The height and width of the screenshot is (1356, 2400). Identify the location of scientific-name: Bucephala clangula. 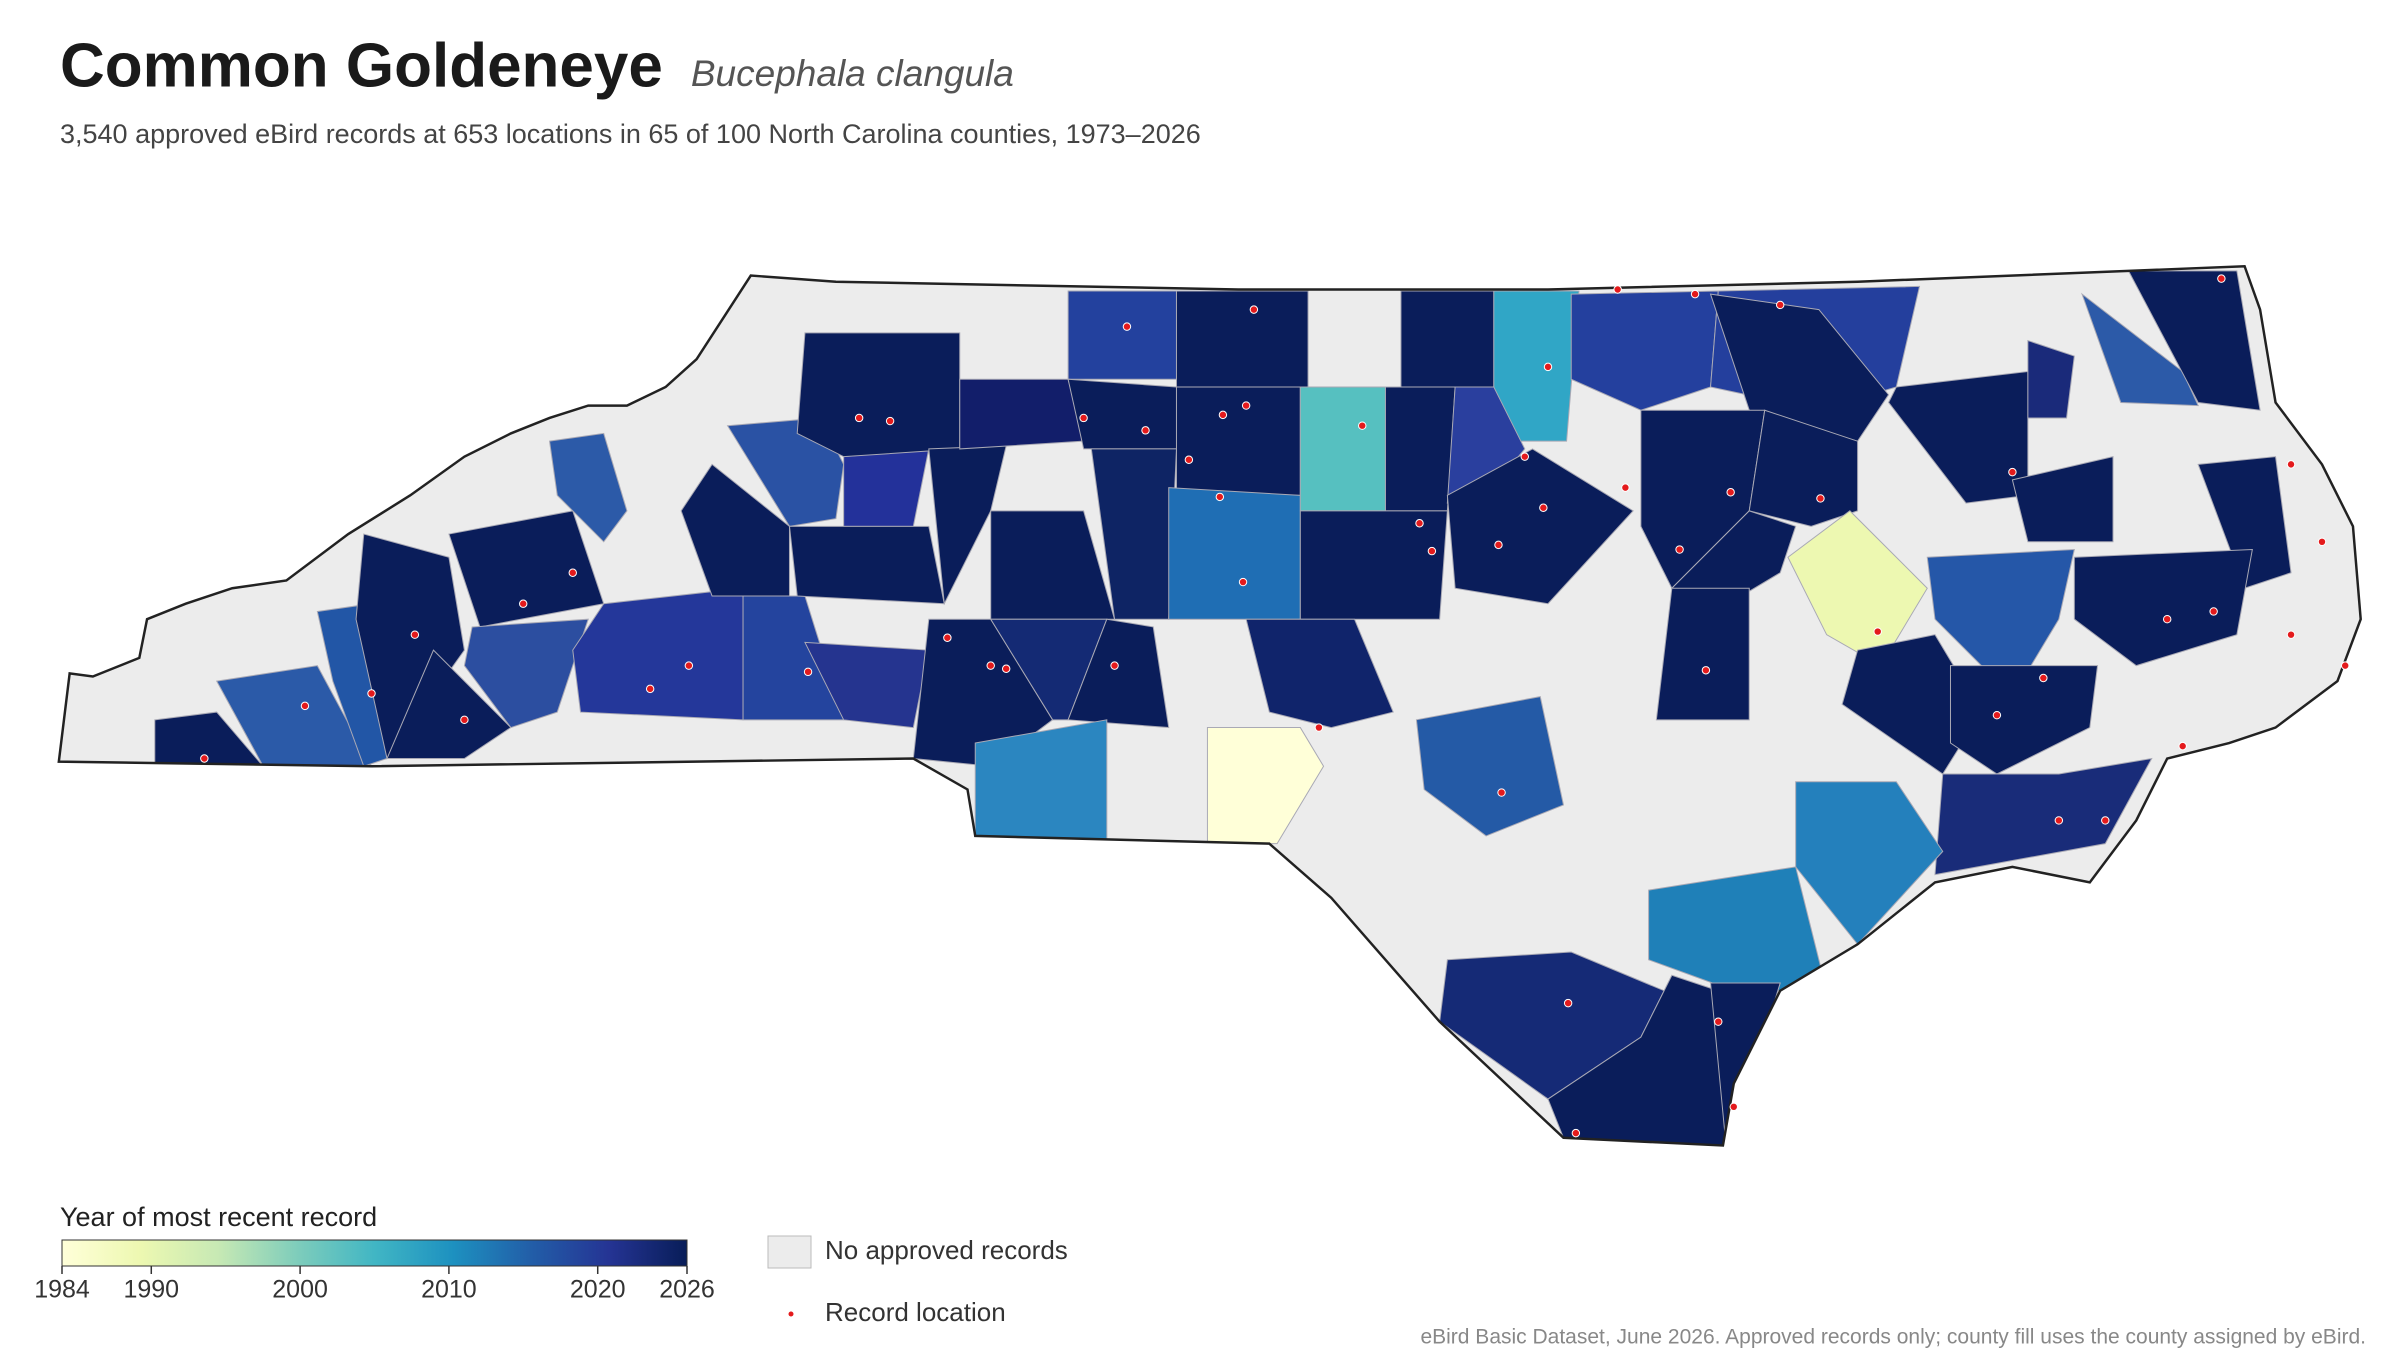
(852, 73).